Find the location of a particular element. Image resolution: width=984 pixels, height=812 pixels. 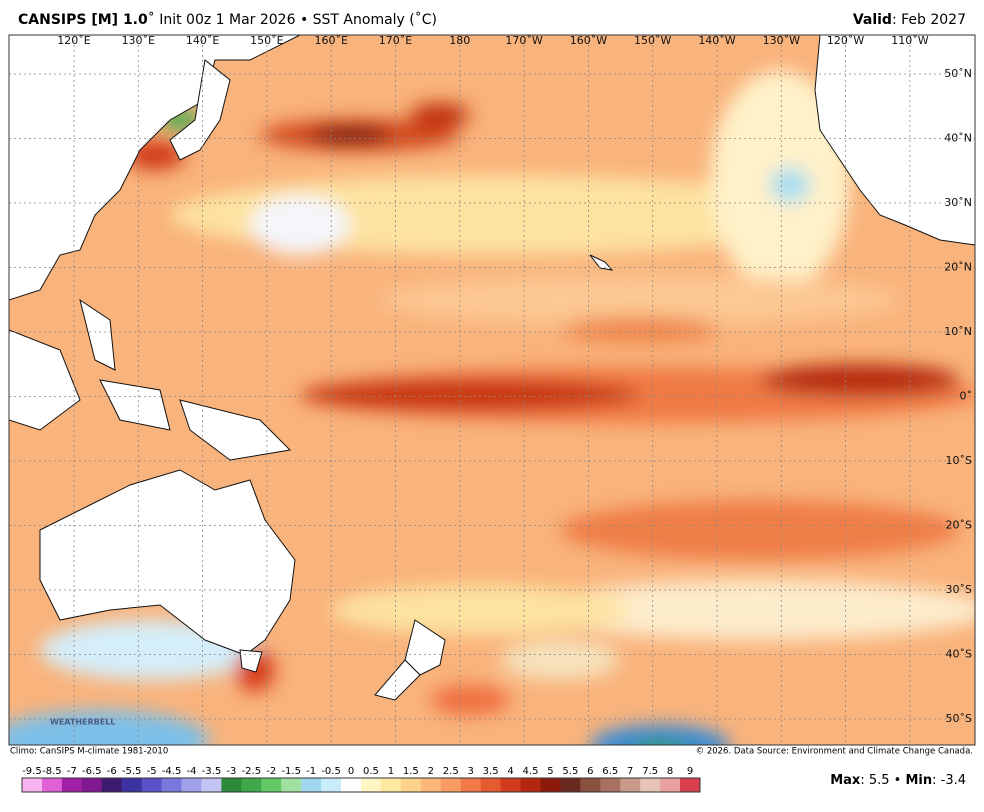

colorbar-label: 5 is located at coordinates (550, 771).